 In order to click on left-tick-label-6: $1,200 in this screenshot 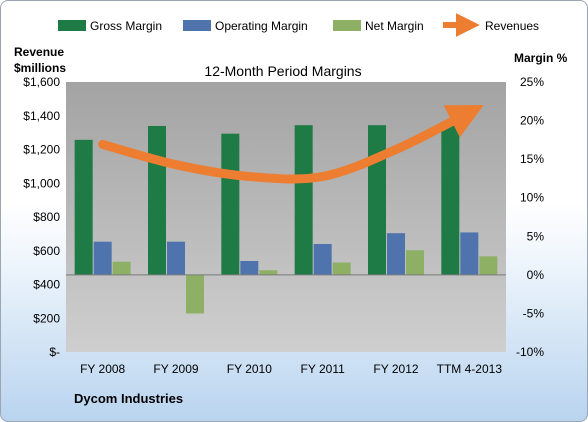, I will do `click(41, 150)`.